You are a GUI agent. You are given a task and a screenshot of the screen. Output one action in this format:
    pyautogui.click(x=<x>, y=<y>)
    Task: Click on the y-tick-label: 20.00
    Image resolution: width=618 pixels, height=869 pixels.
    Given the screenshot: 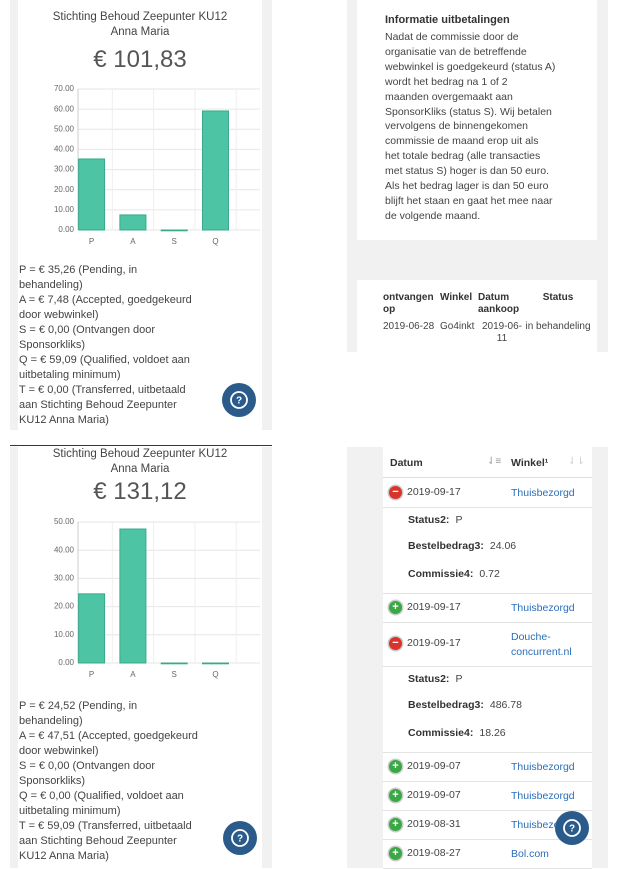 What is the action you would take?
    pyautogui.click(x=64, y=189)
    